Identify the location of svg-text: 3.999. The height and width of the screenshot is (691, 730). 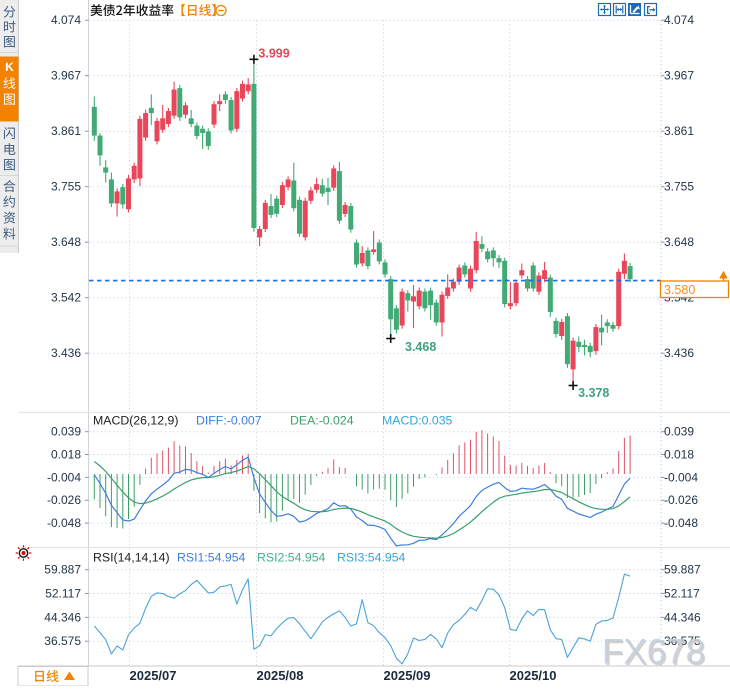
(273, 54).